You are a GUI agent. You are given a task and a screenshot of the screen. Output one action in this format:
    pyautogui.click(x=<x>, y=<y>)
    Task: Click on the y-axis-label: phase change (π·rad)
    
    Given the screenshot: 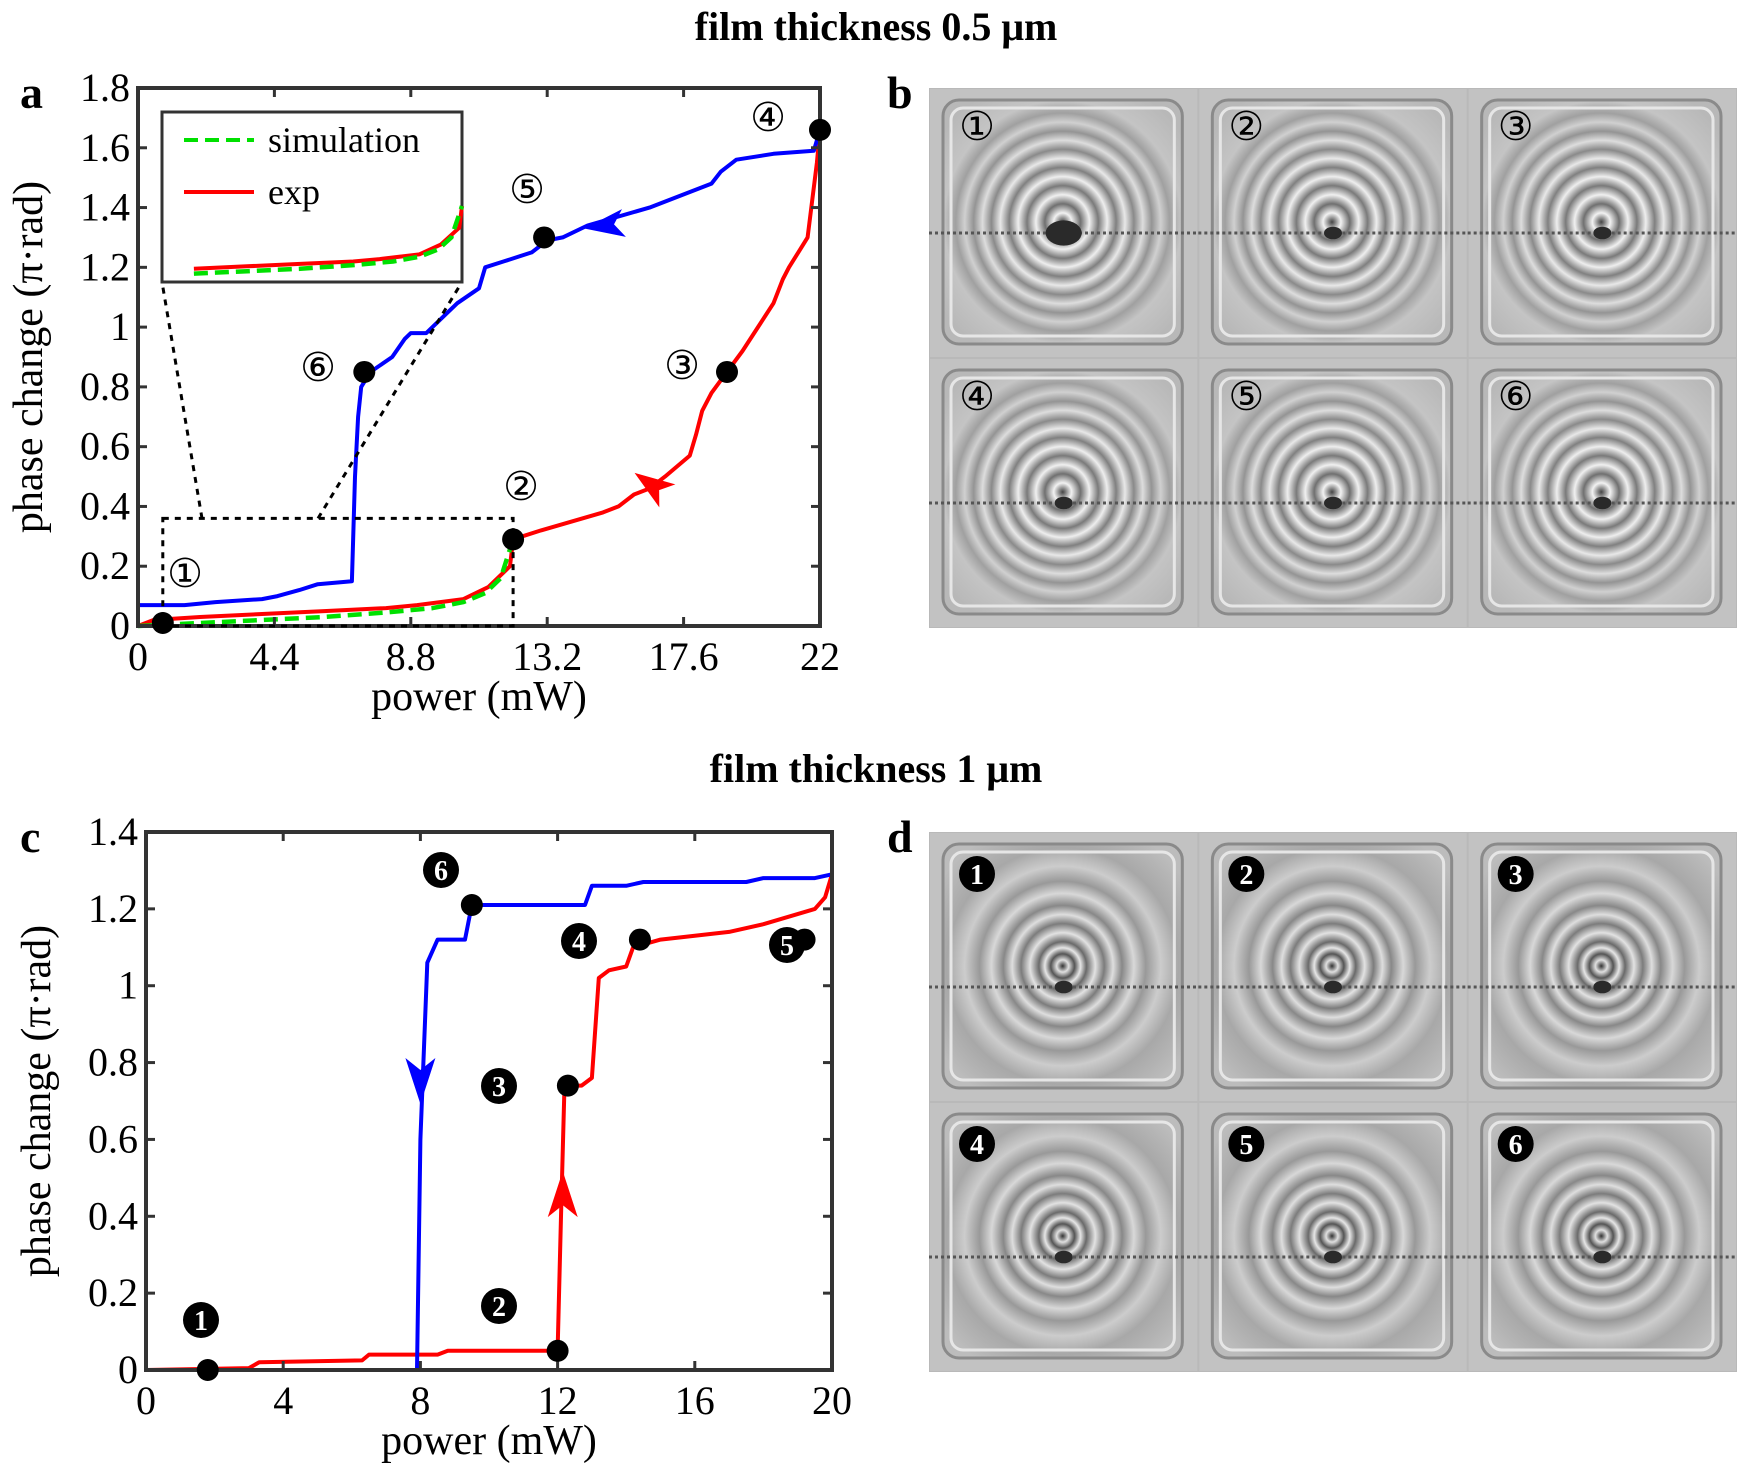 What is the action you would take?
    pyautogui.click(x=37, y=1101)
    